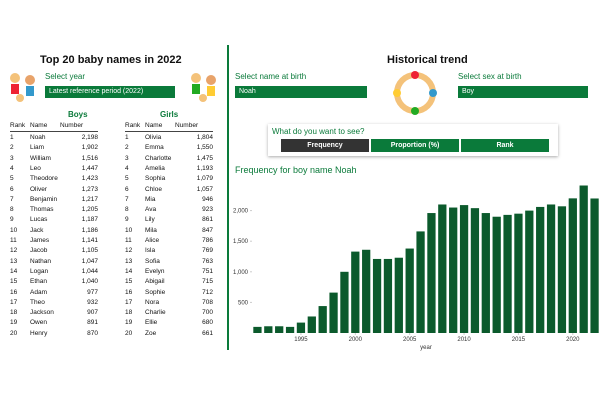  Describe the element at coordinates (127, 189) in the screenshot. I see `table-cell: 6` at that location.